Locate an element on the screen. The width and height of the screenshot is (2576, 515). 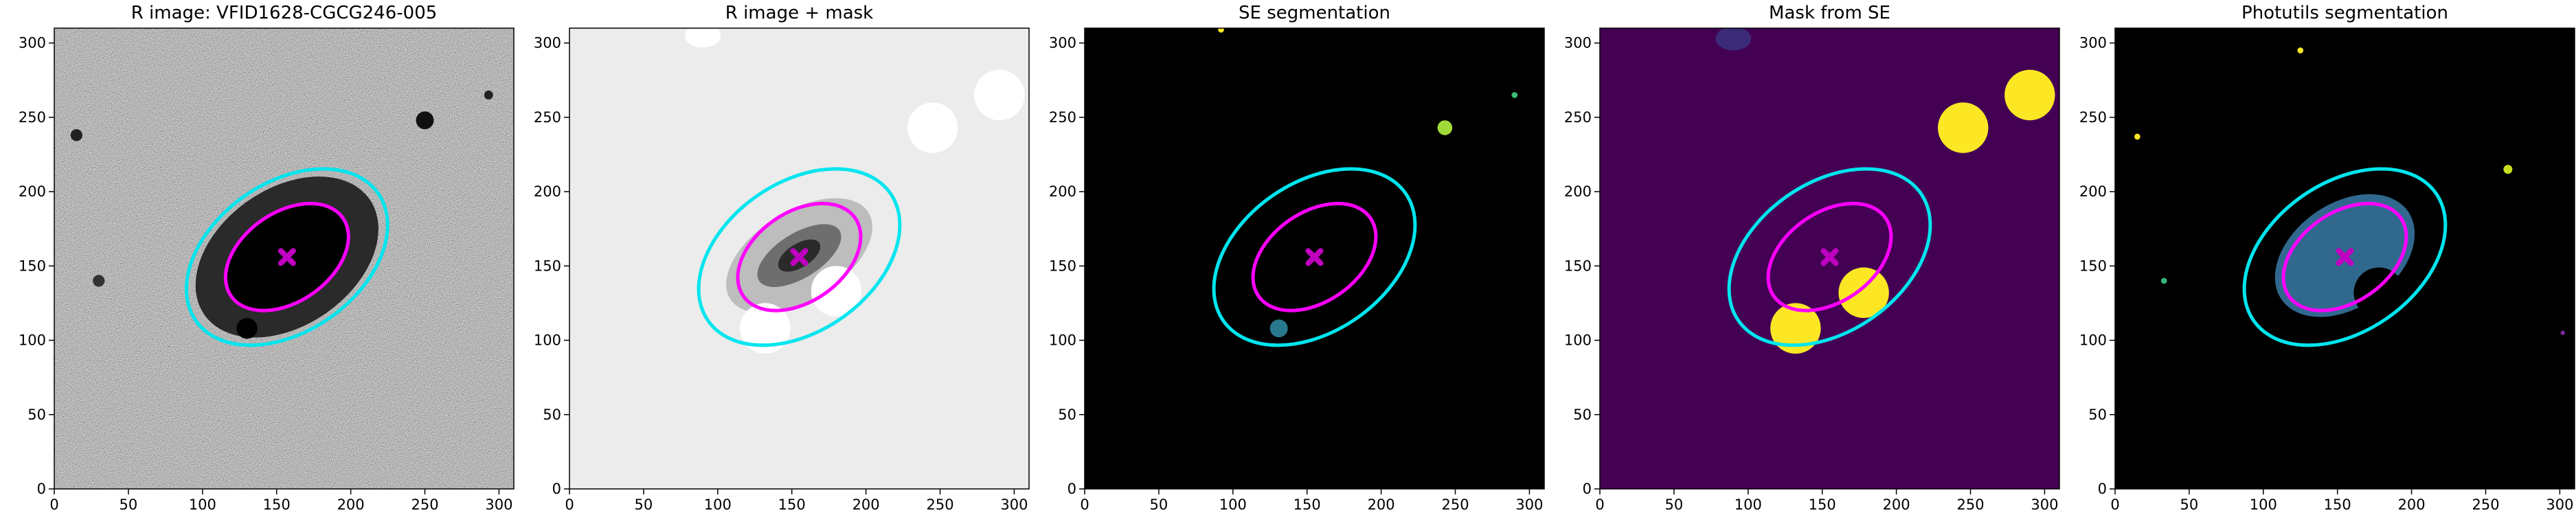
panel-title: Mask from SE is located at coordinates (1829, 13).